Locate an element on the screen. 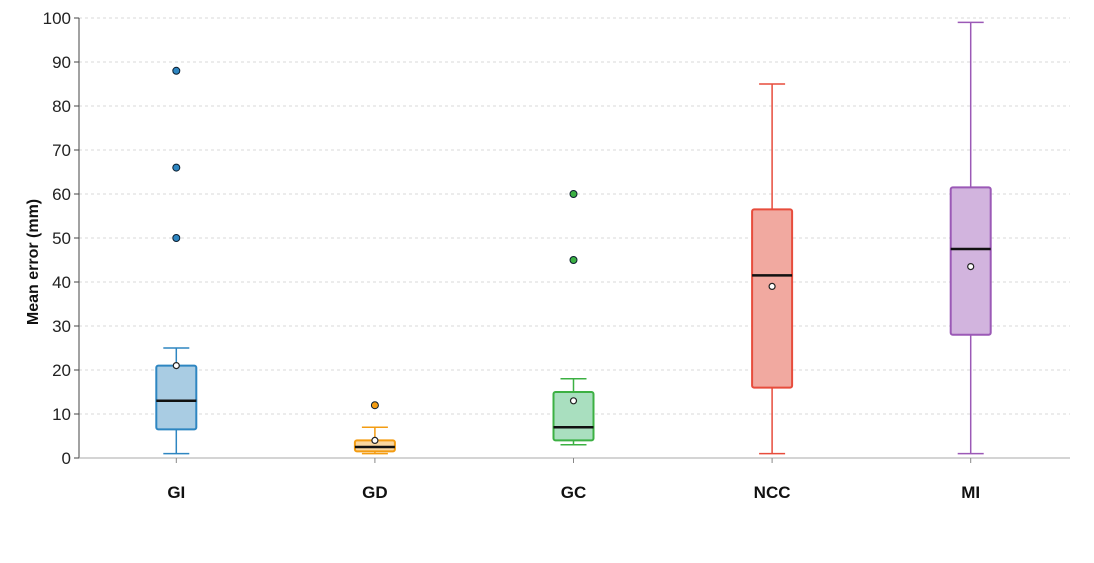 This screenshot has height=563, width=1094. box-group-gi is located at coordinates (176, 260).